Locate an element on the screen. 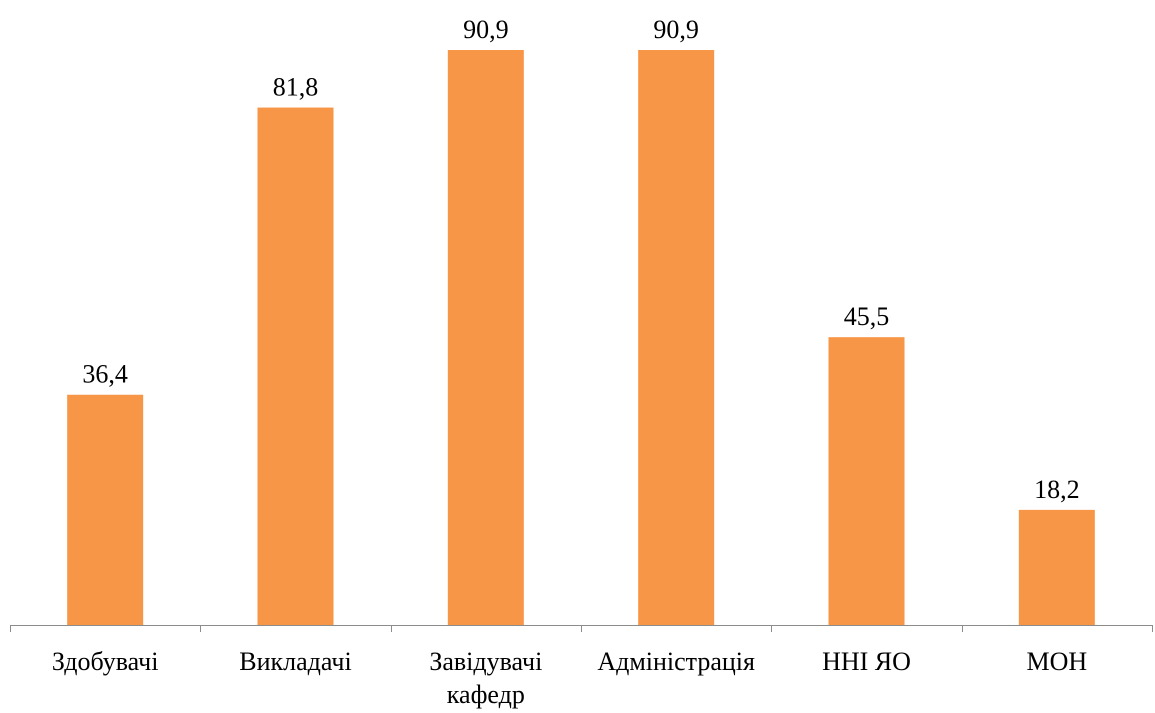  data-label: 45,5 is located at coordinates (867, 316).